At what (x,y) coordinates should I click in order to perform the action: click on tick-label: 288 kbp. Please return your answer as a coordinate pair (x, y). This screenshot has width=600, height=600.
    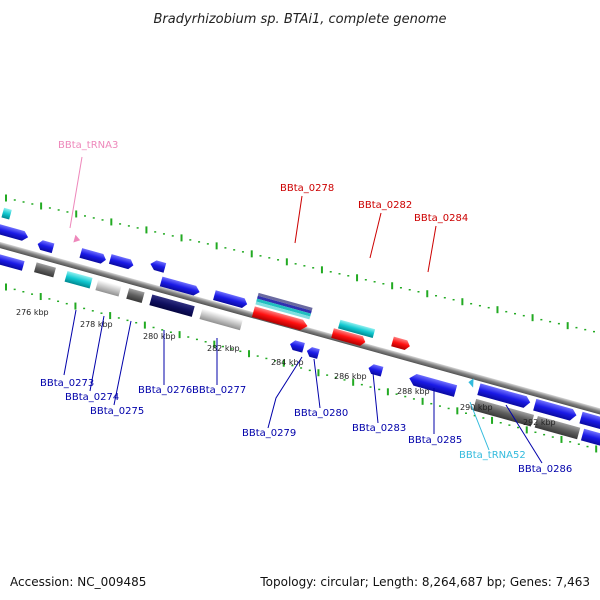
    Looking at the image, I should click on (413, 391).